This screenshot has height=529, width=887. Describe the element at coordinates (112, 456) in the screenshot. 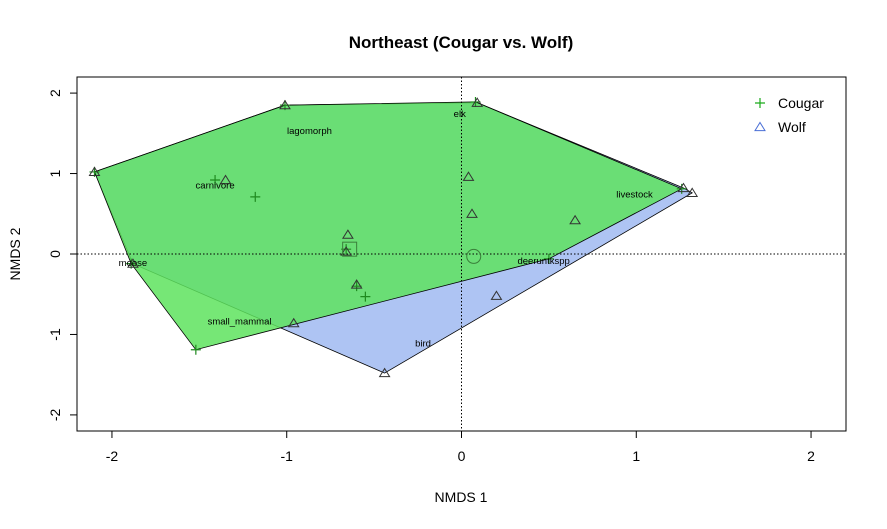

I see `x-tick-label: -2` at that location.